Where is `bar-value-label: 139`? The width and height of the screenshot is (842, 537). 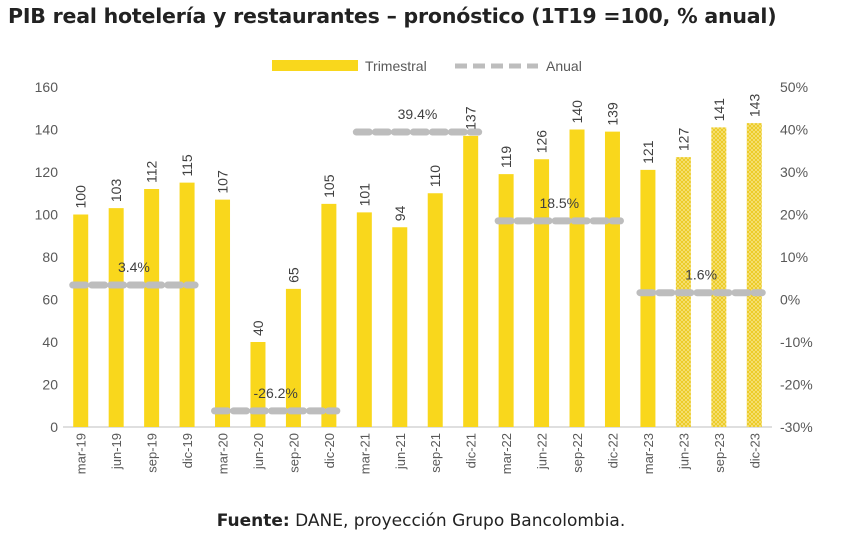
bar-value-label: 139 is located at coordinates (612, 114).